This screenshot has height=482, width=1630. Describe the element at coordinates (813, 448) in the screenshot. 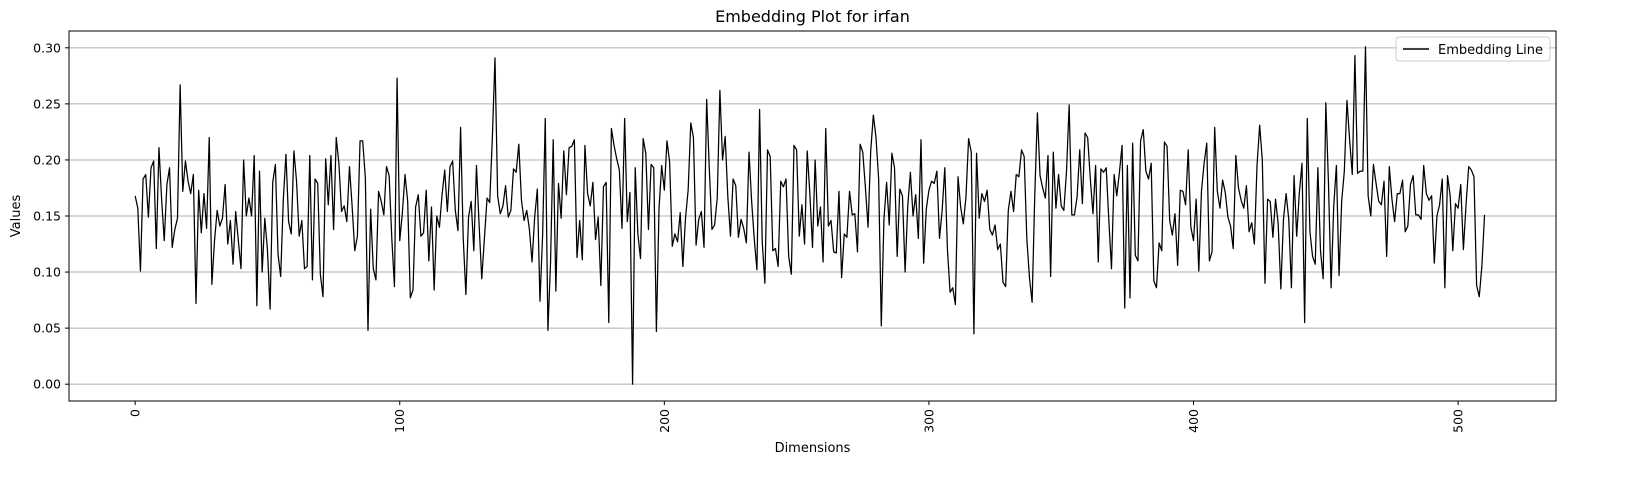

I see `x-axis-label: Dimensions` at that location.